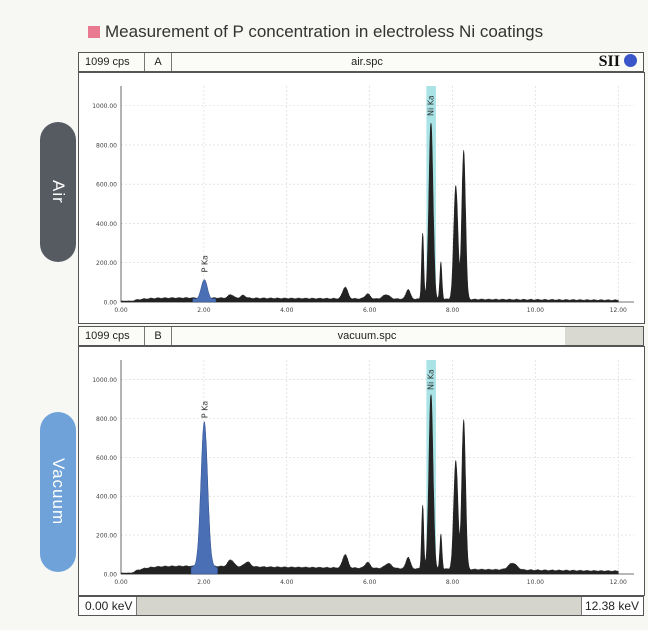 The height and width of the screenshot is (630, 648). What do you see at coordinates (204, 310) in the screenshot?
I see `air-xtick-label: 2.00` at bounding box center [204, 310].